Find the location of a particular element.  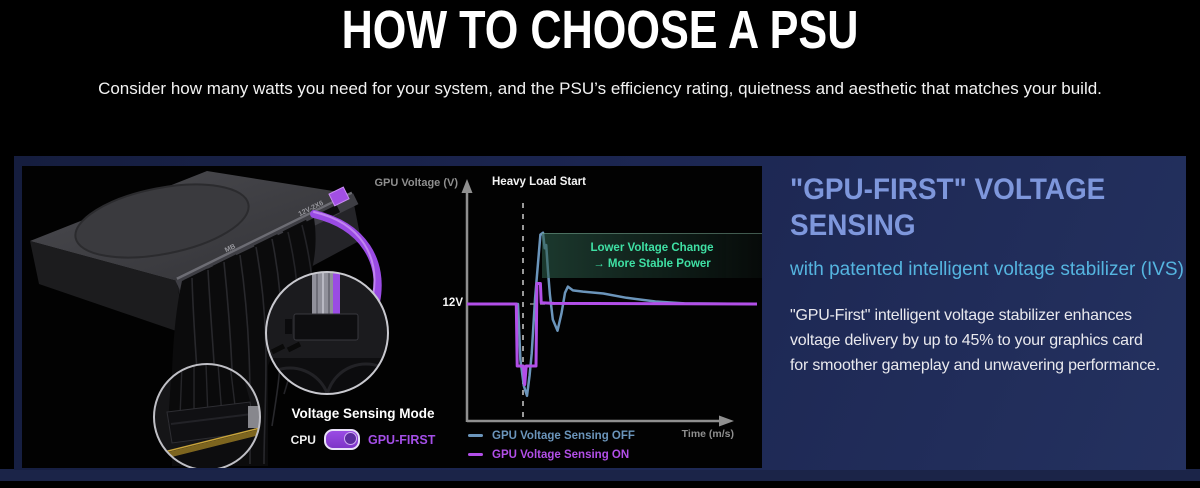

legend-label-off: GPU Voltage Sensing OFF is located at coordinates (563, 435).